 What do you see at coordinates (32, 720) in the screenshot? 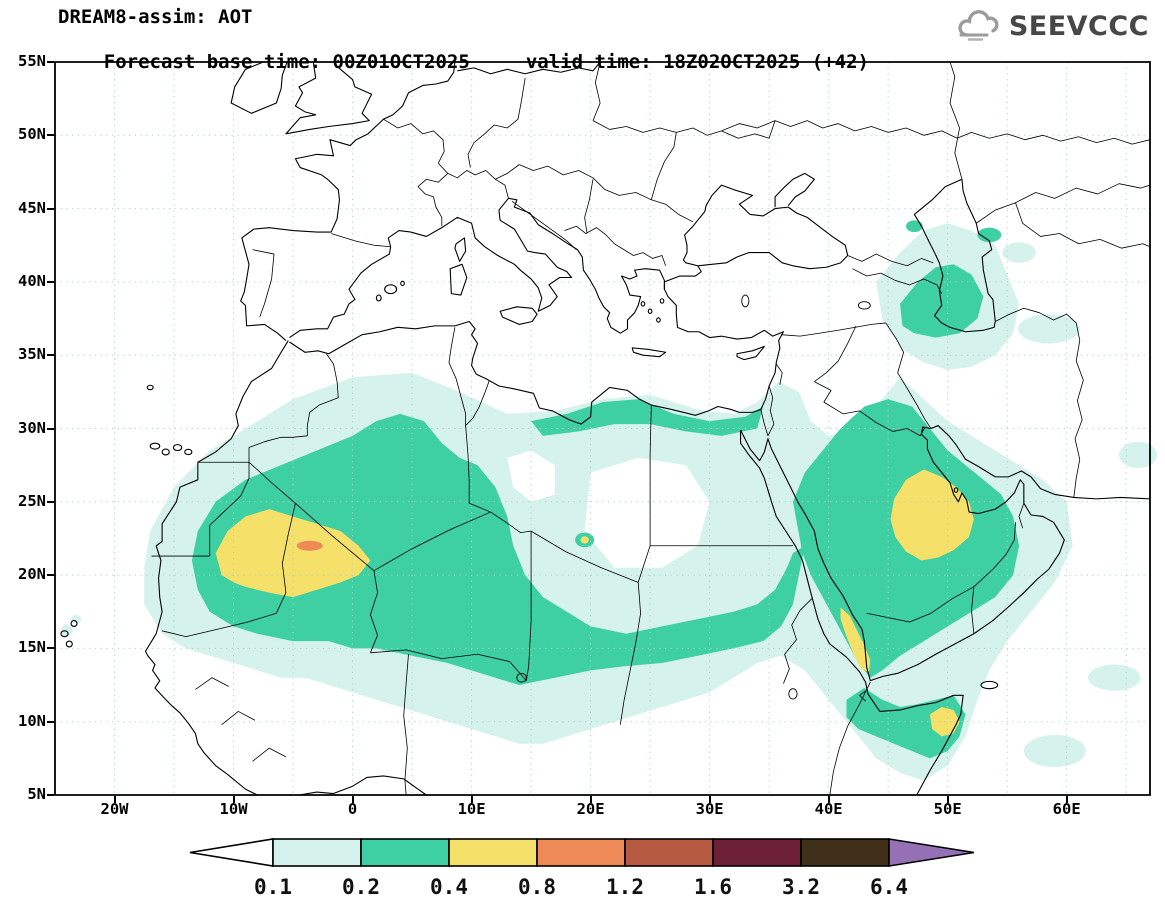
I see `lat-tick-label: 10N` at bounding box center [32, 720].